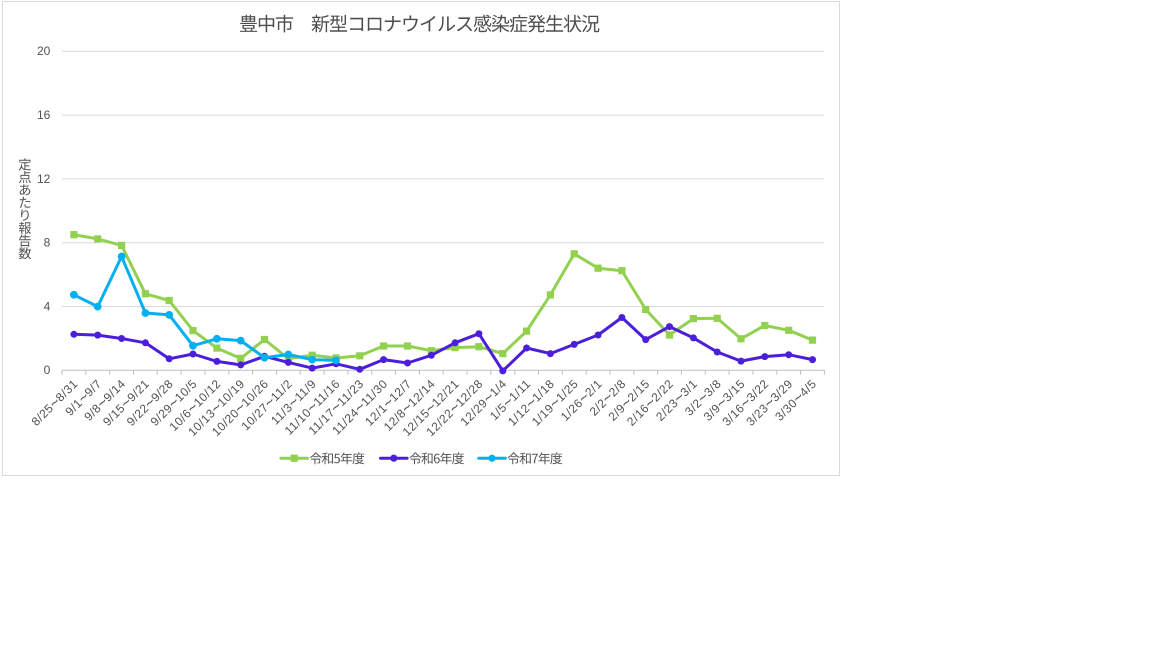 Image resolution: width=1152 pixels, height=648 pixels. I want to click on svg-text: 8, so click(47, 243).